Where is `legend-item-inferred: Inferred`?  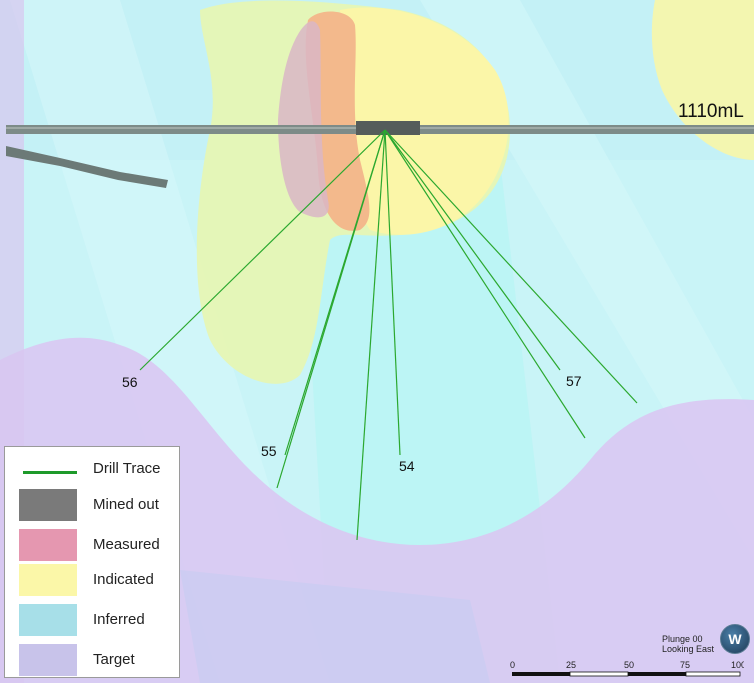 legend-item-inferred: Inferred is located at coordinates (93, 620).